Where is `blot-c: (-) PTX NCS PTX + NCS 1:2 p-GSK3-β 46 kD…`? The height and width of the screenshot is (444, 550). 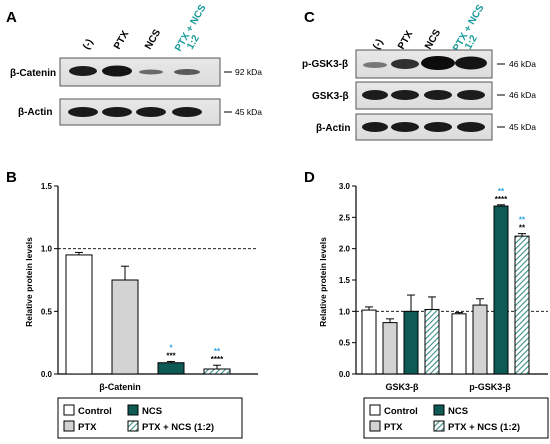 blot-c: (-) PTX NCS PTX + NCS 1:2 p-GSK3-β 46 kD… is located at coordinates (419, 72).